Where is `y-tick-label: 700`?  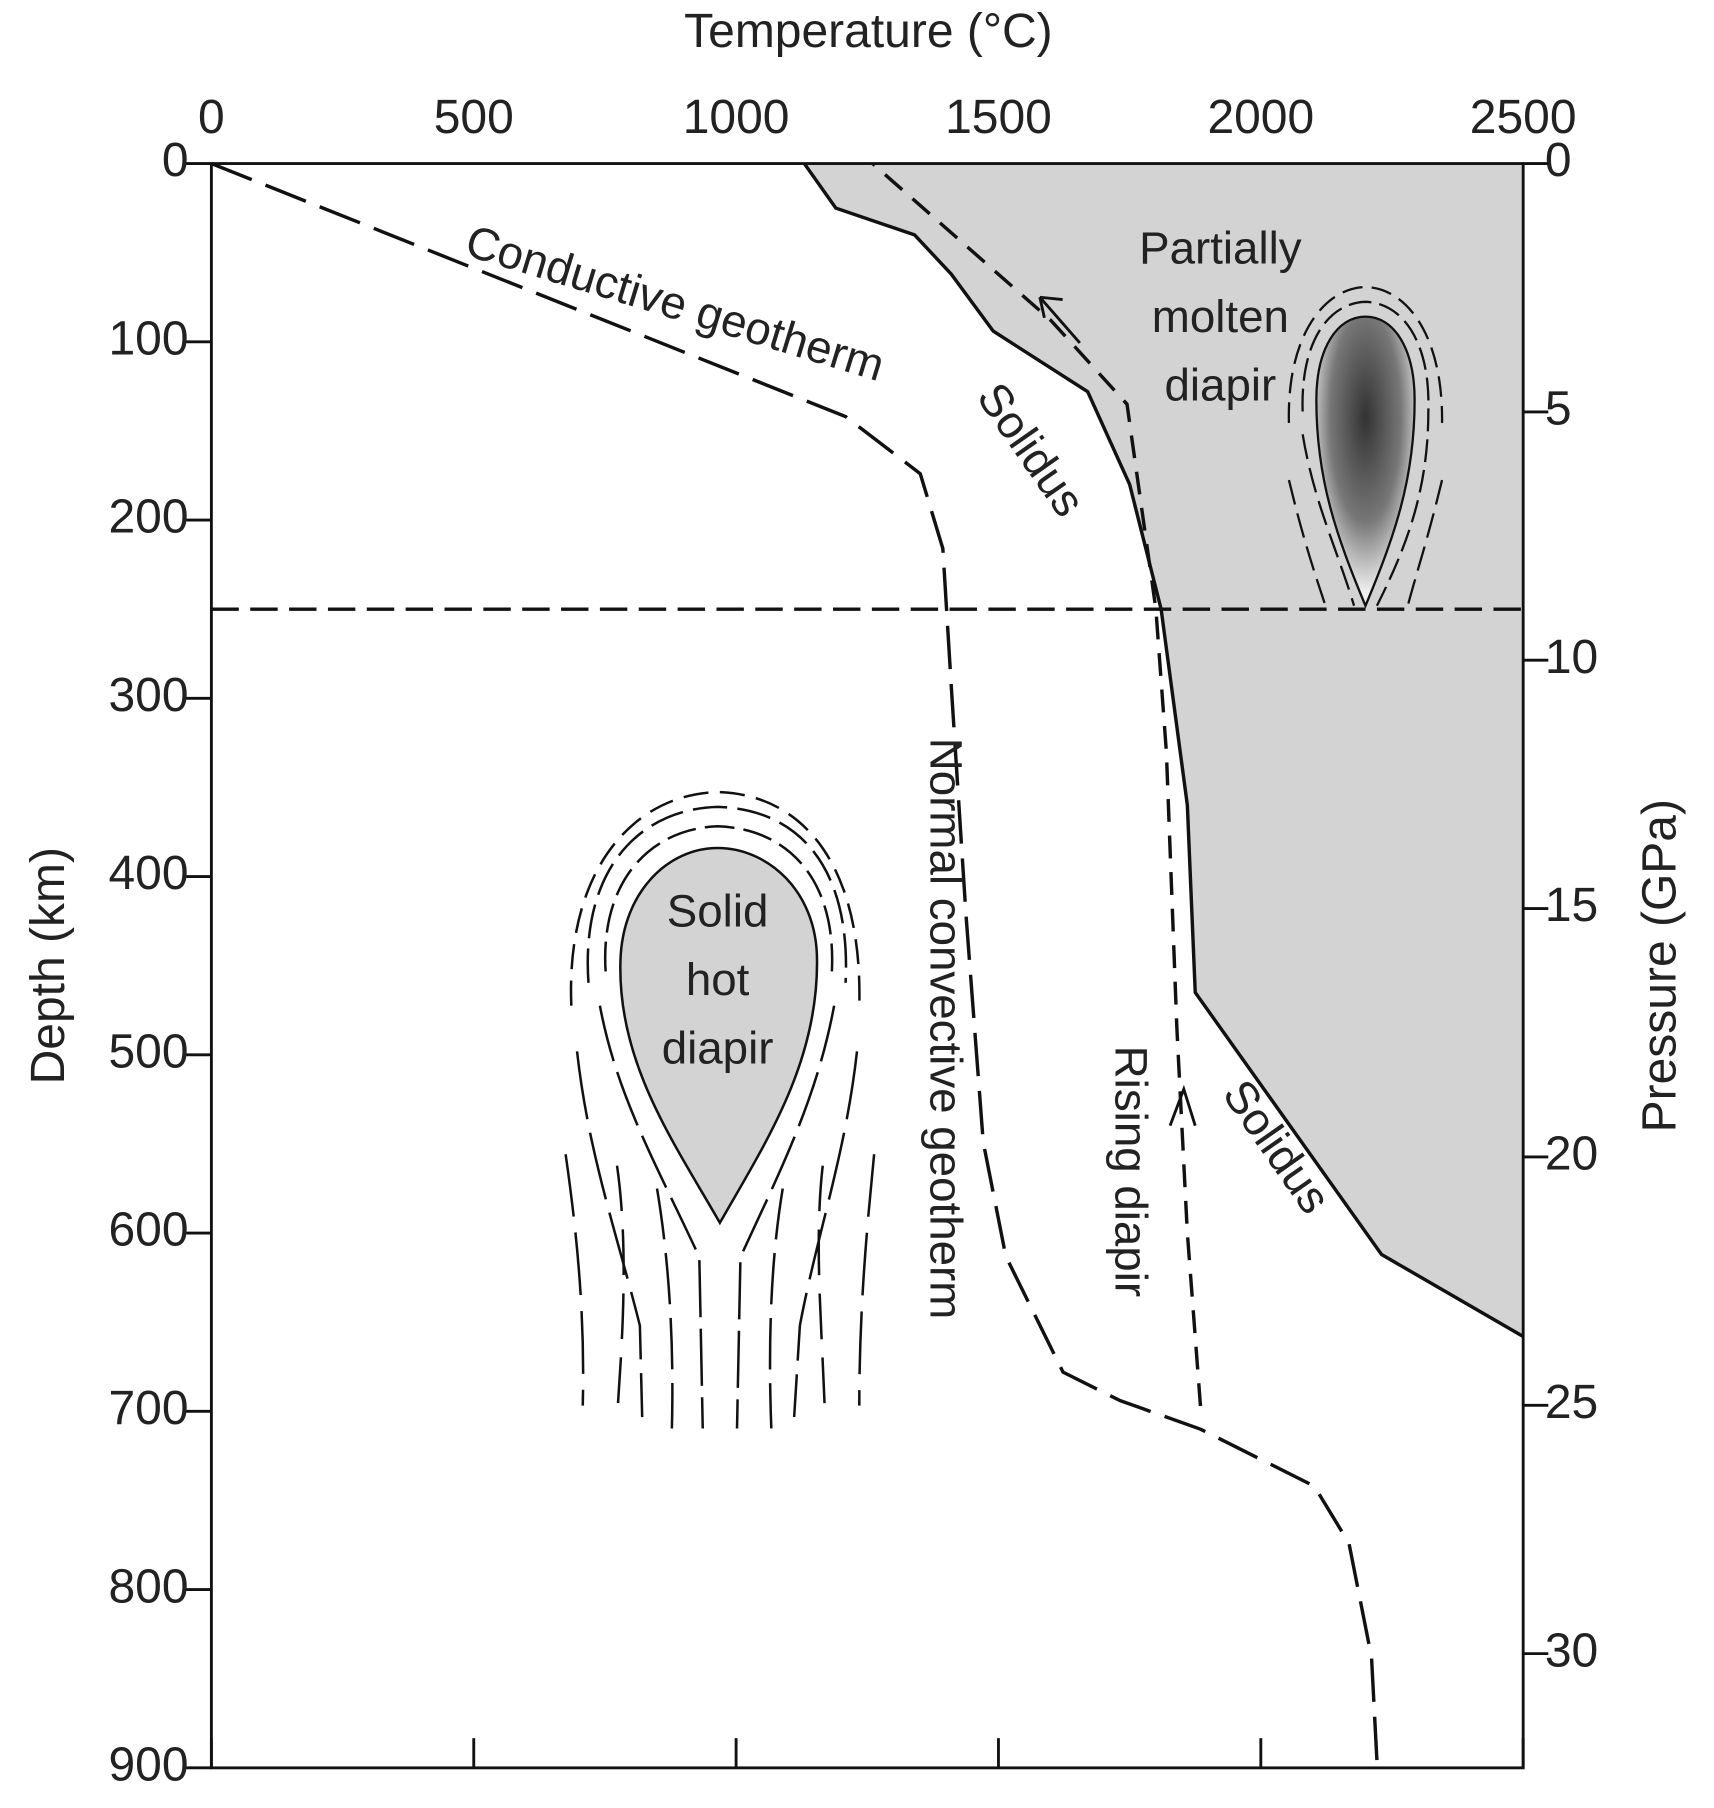 y-tick-label: 700 is located at coordinates (148, 1408).